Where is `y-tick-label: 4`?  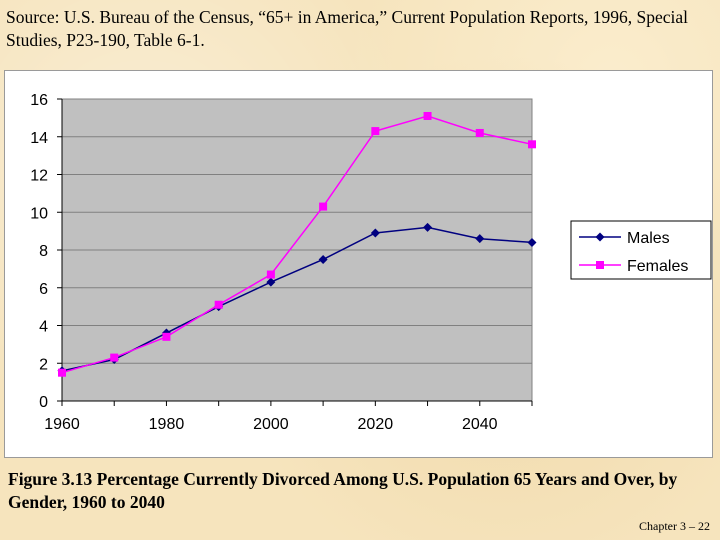 y-tick-label: 4 is located at coordinates (43, 327).